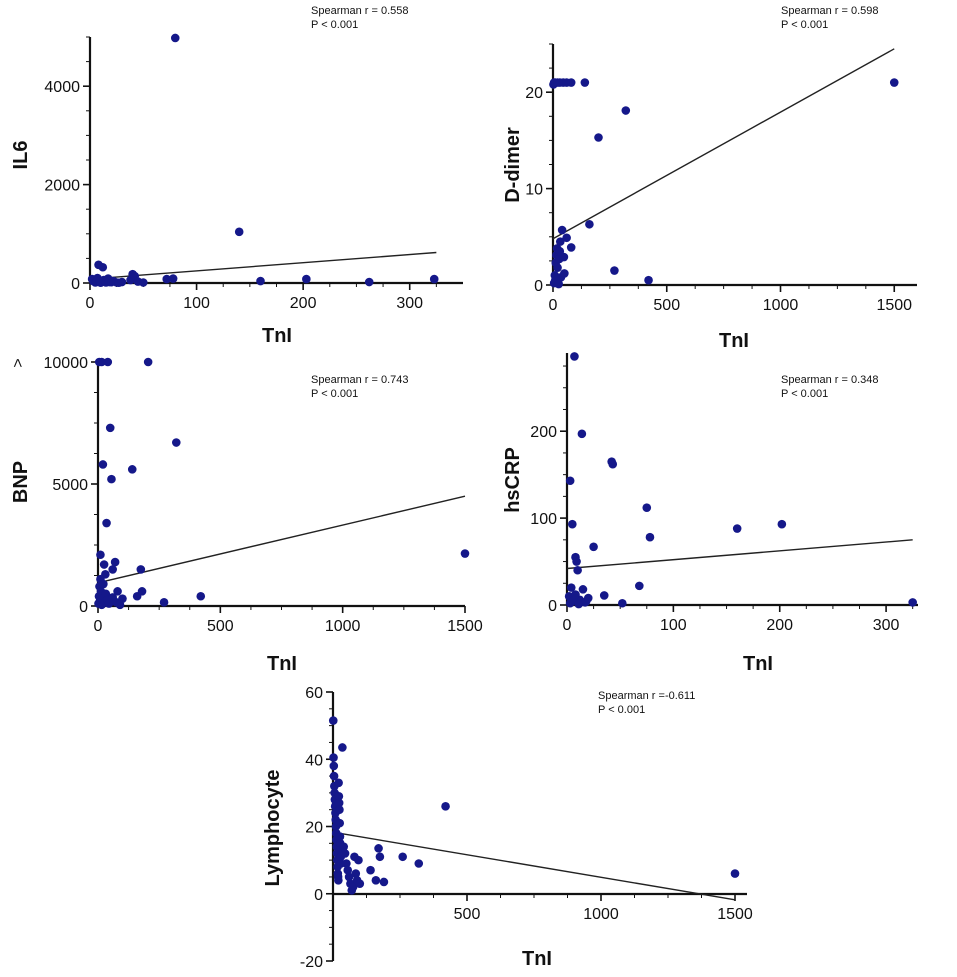  I want to click on x-tick-label: 300, so click(409, 303).